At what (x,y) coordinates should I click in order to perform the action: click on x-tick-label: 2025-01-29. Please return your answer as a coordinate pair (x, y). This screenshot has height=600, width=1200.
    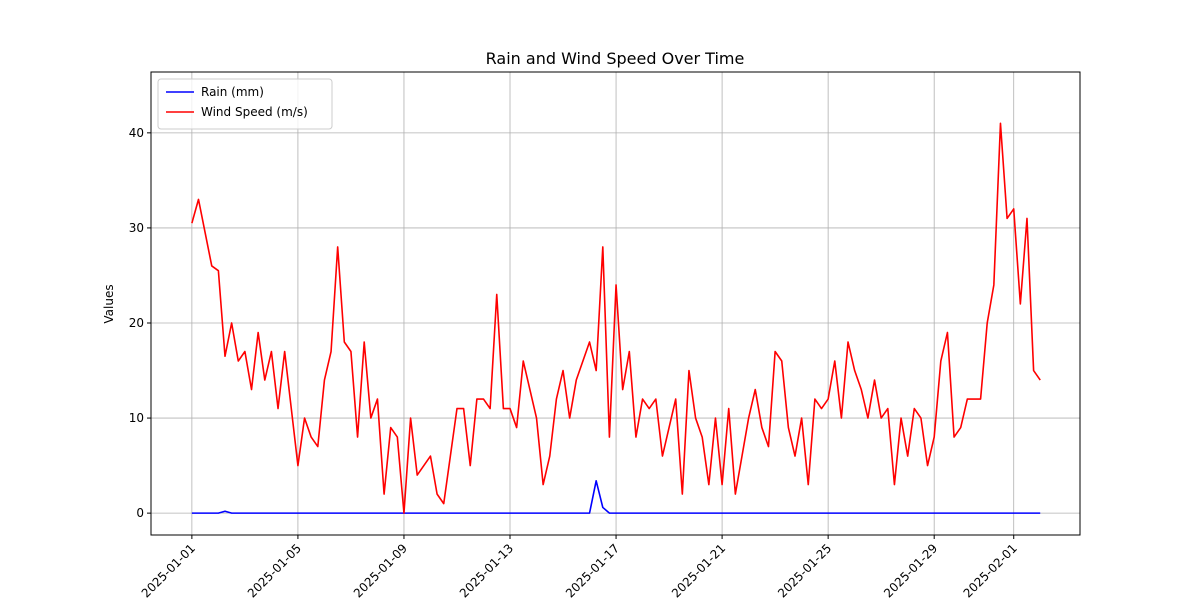
    Looking at the image, I should click on (910, 570).